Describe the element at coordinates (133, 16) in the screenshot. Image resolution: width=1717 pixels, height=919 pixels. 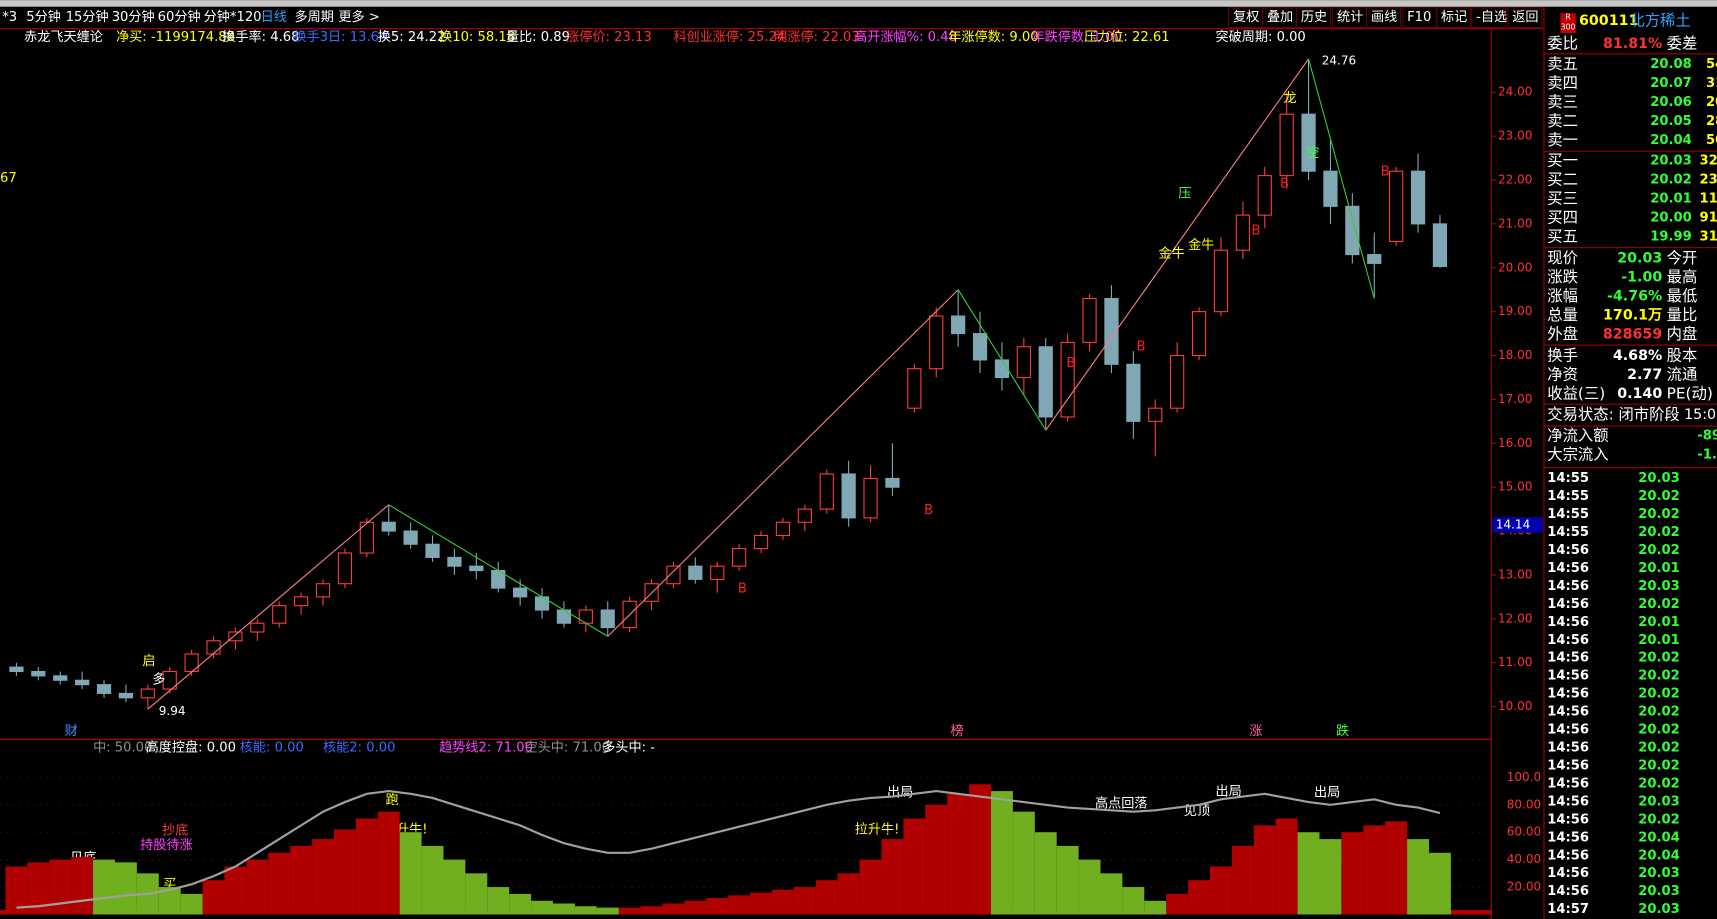
I see `period-tab: 30分钟` at that location.